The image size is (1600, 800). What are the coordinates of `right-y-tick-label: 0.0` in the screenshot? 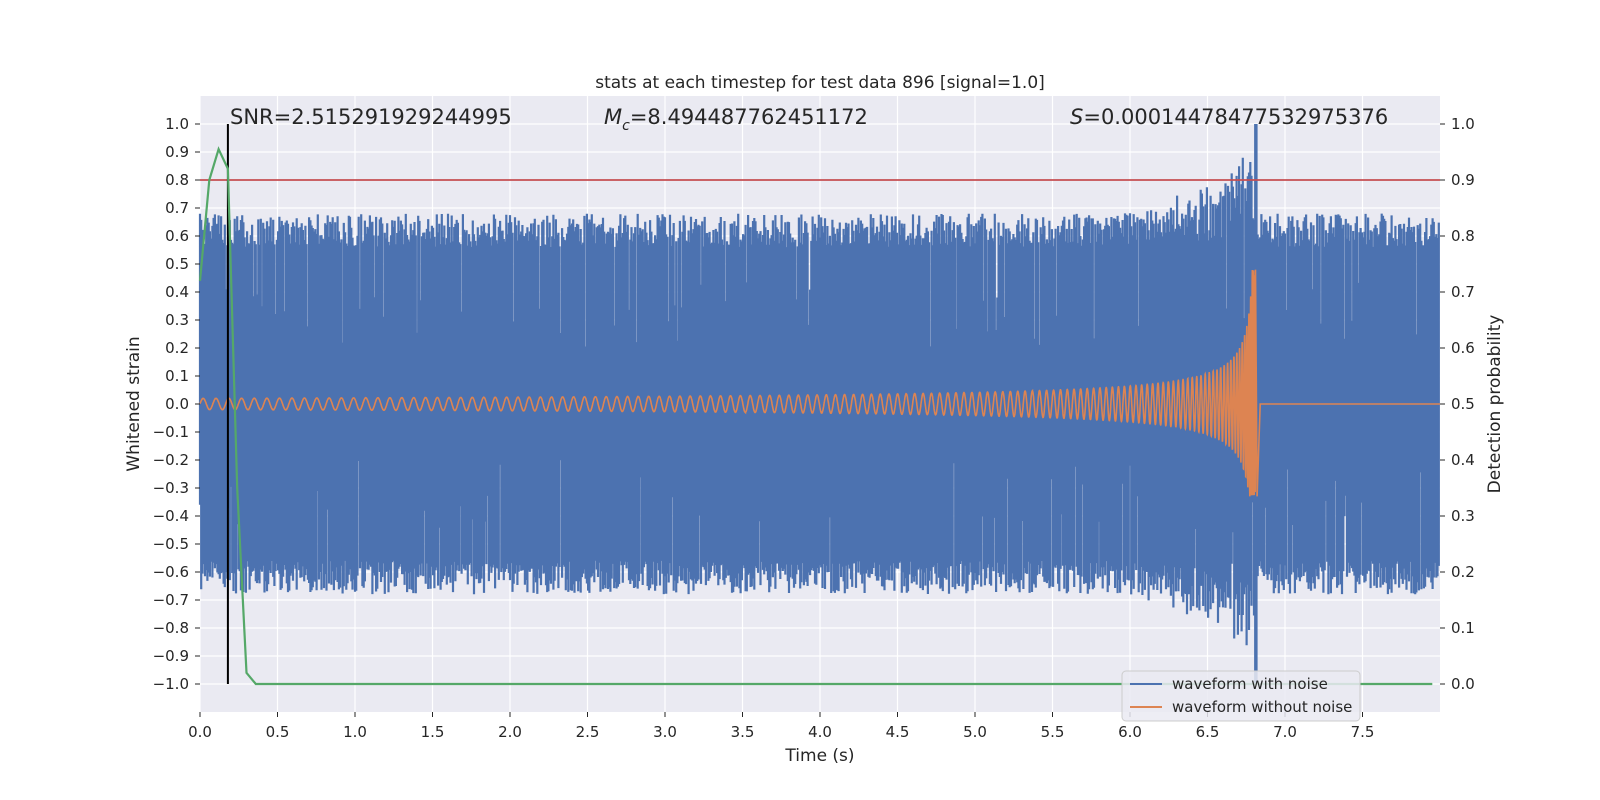 It's located at (1463, 684).